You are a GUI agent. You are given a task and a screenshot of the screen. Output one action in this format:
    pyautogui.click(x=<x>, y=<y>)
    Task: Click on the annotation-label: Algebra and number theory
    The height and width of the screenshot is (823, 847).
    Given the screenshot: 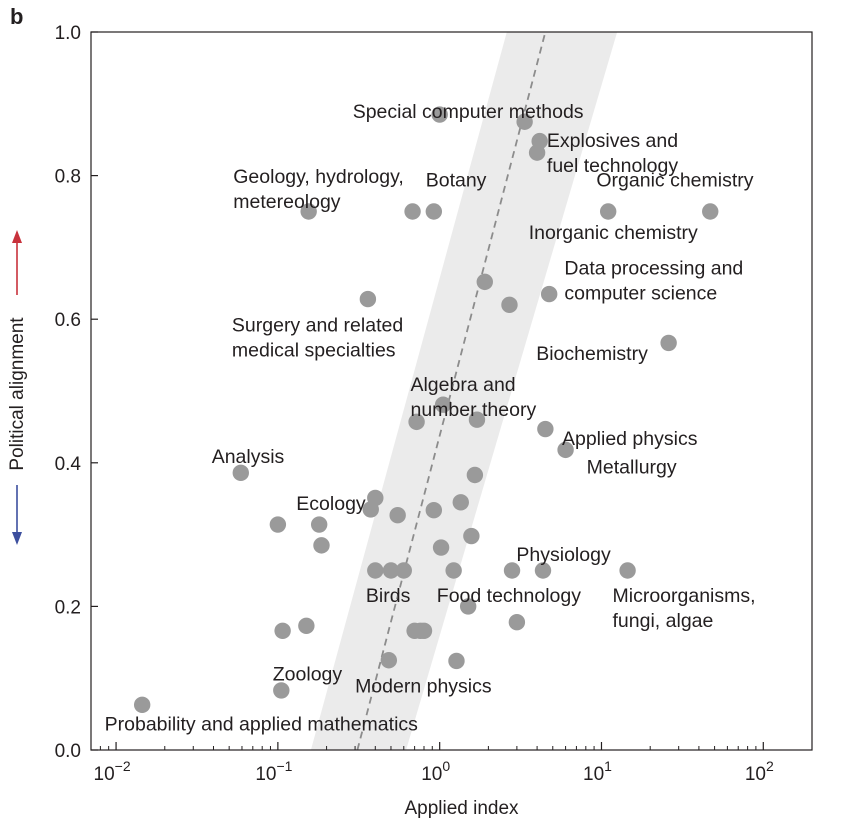 What is the action you would take?
    pyautogui.click(x=473, y=397)
    